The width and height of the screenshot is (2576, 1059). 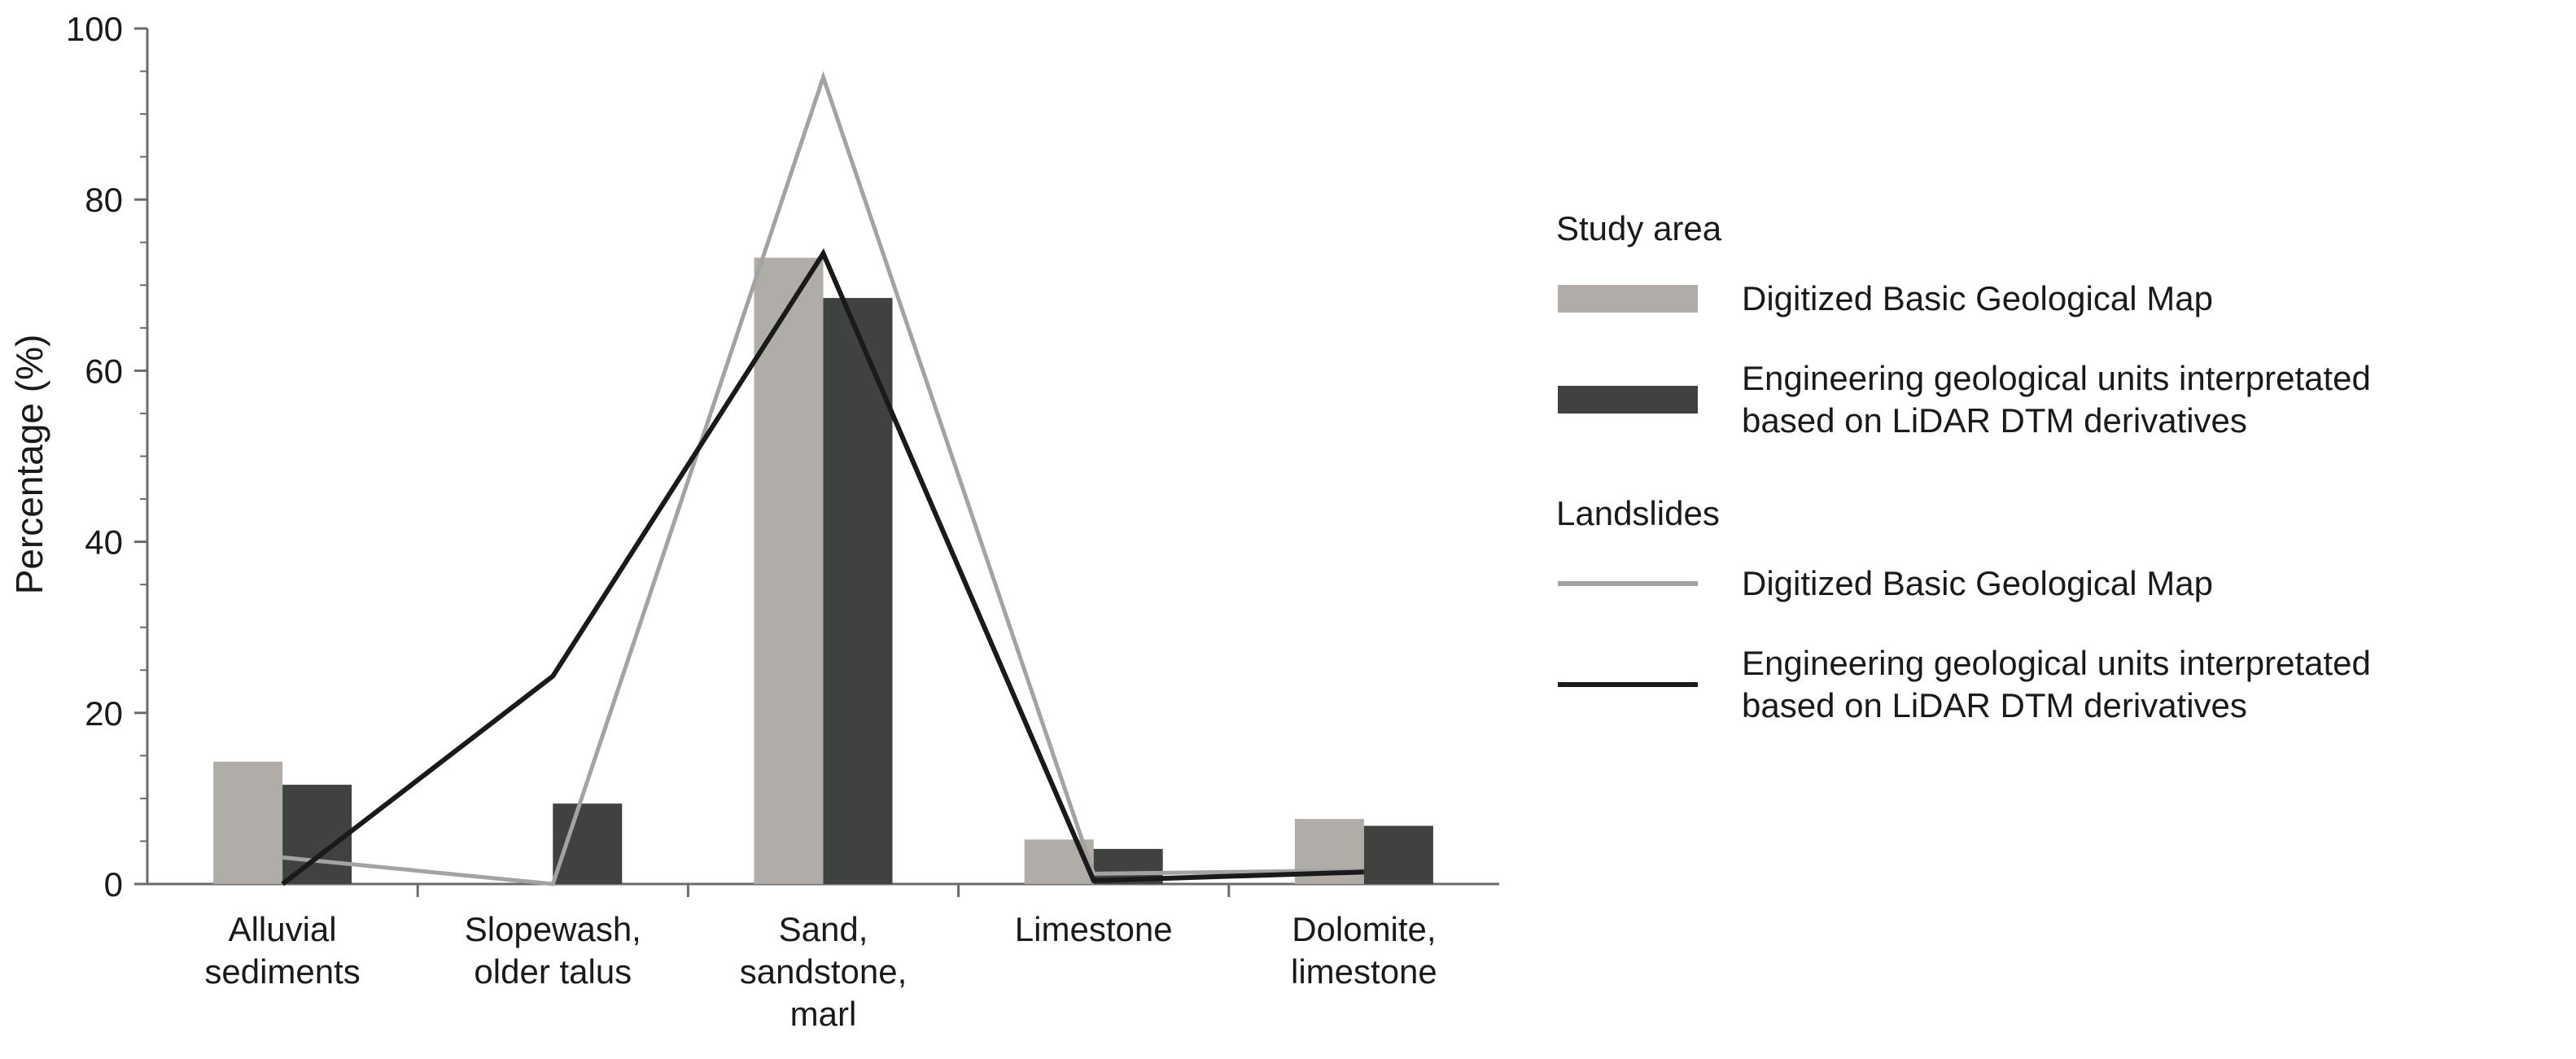 I want to click on y-tick-label: 40, so click(x=104, y=542).